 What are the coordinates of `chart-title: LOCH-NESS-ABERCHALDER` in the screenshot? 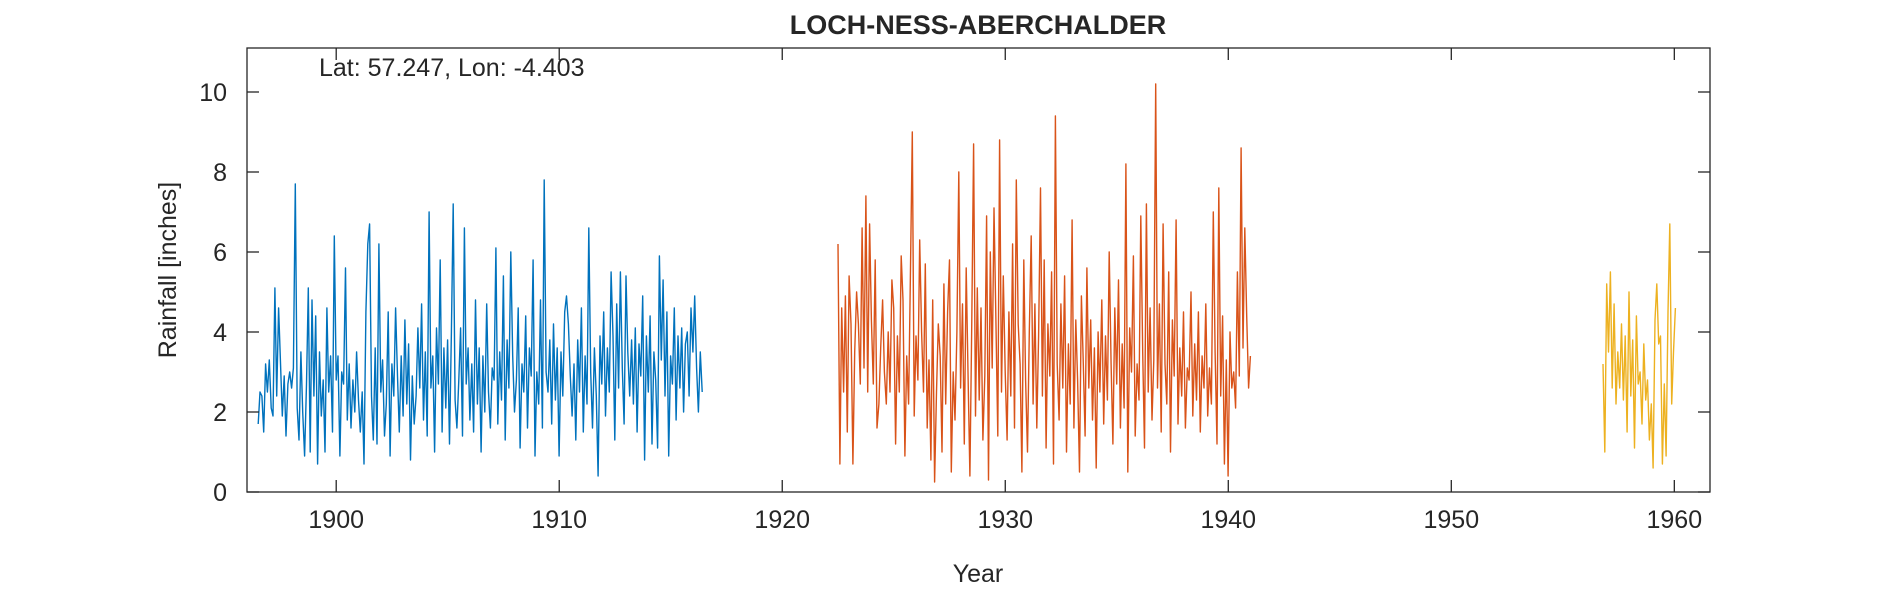 It's located at (978, 25).